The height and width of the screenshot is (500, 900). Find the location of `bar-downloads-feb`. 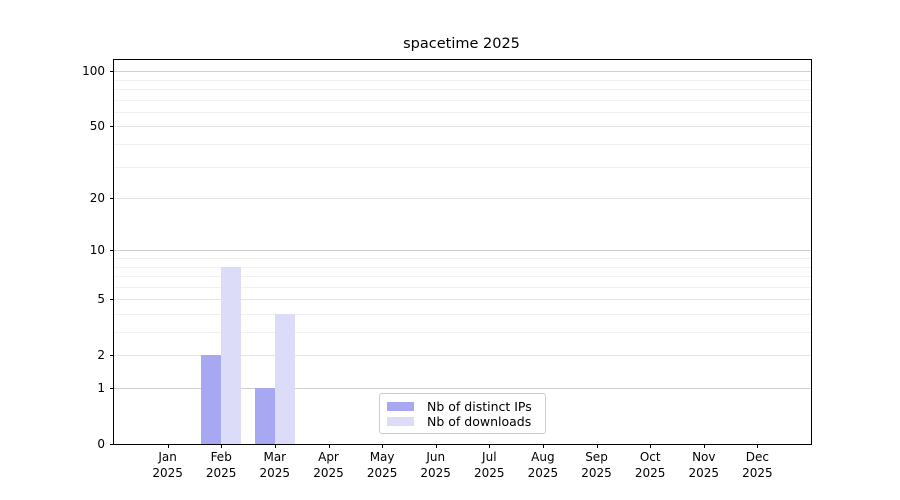

bar-downloads-feb is located at coordinates (231, 355).